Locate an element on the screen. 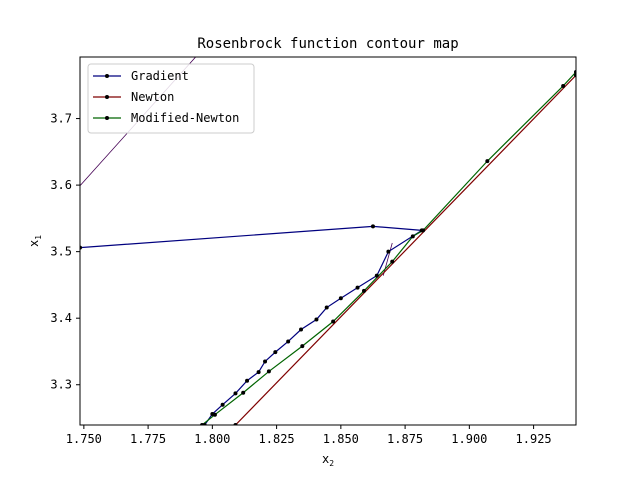 This screenshot has height=478, width=640. y-tick-label-1: 3.4 is located at coordinates (61, 318).